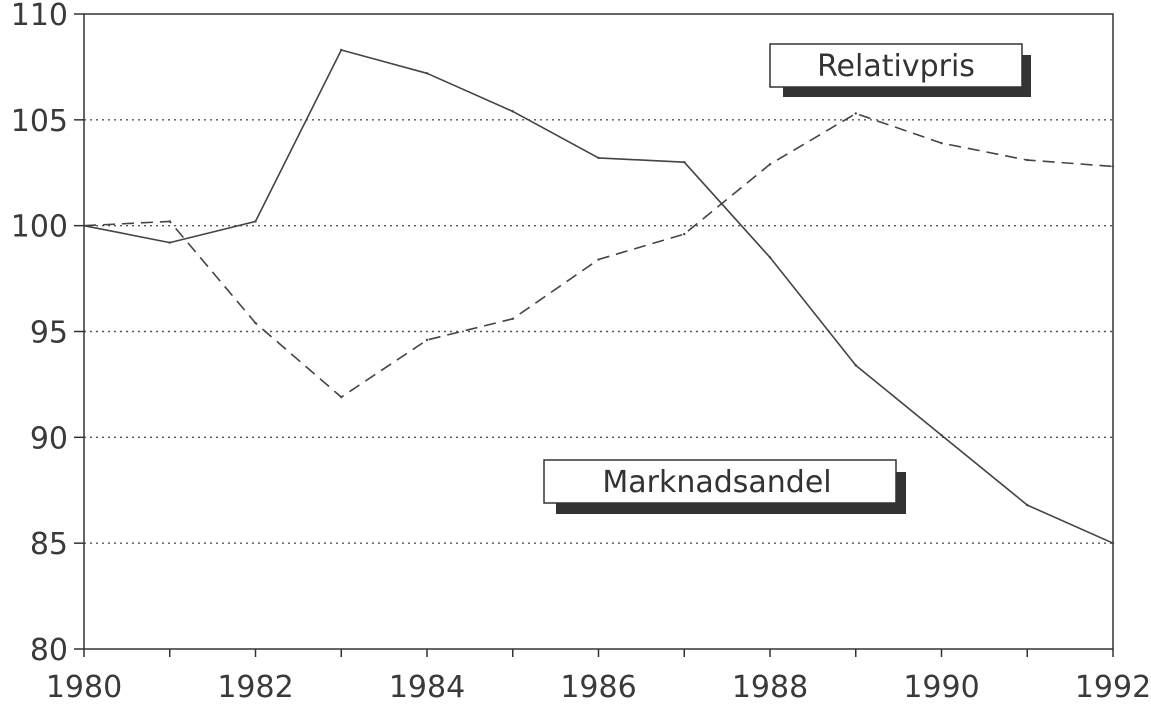 This screenshot has width=1151, height=705. What do you see at coordinates (49, 438) in the screenshot?
I see `y-tick-label: 90` at bounding box center [49, 438].